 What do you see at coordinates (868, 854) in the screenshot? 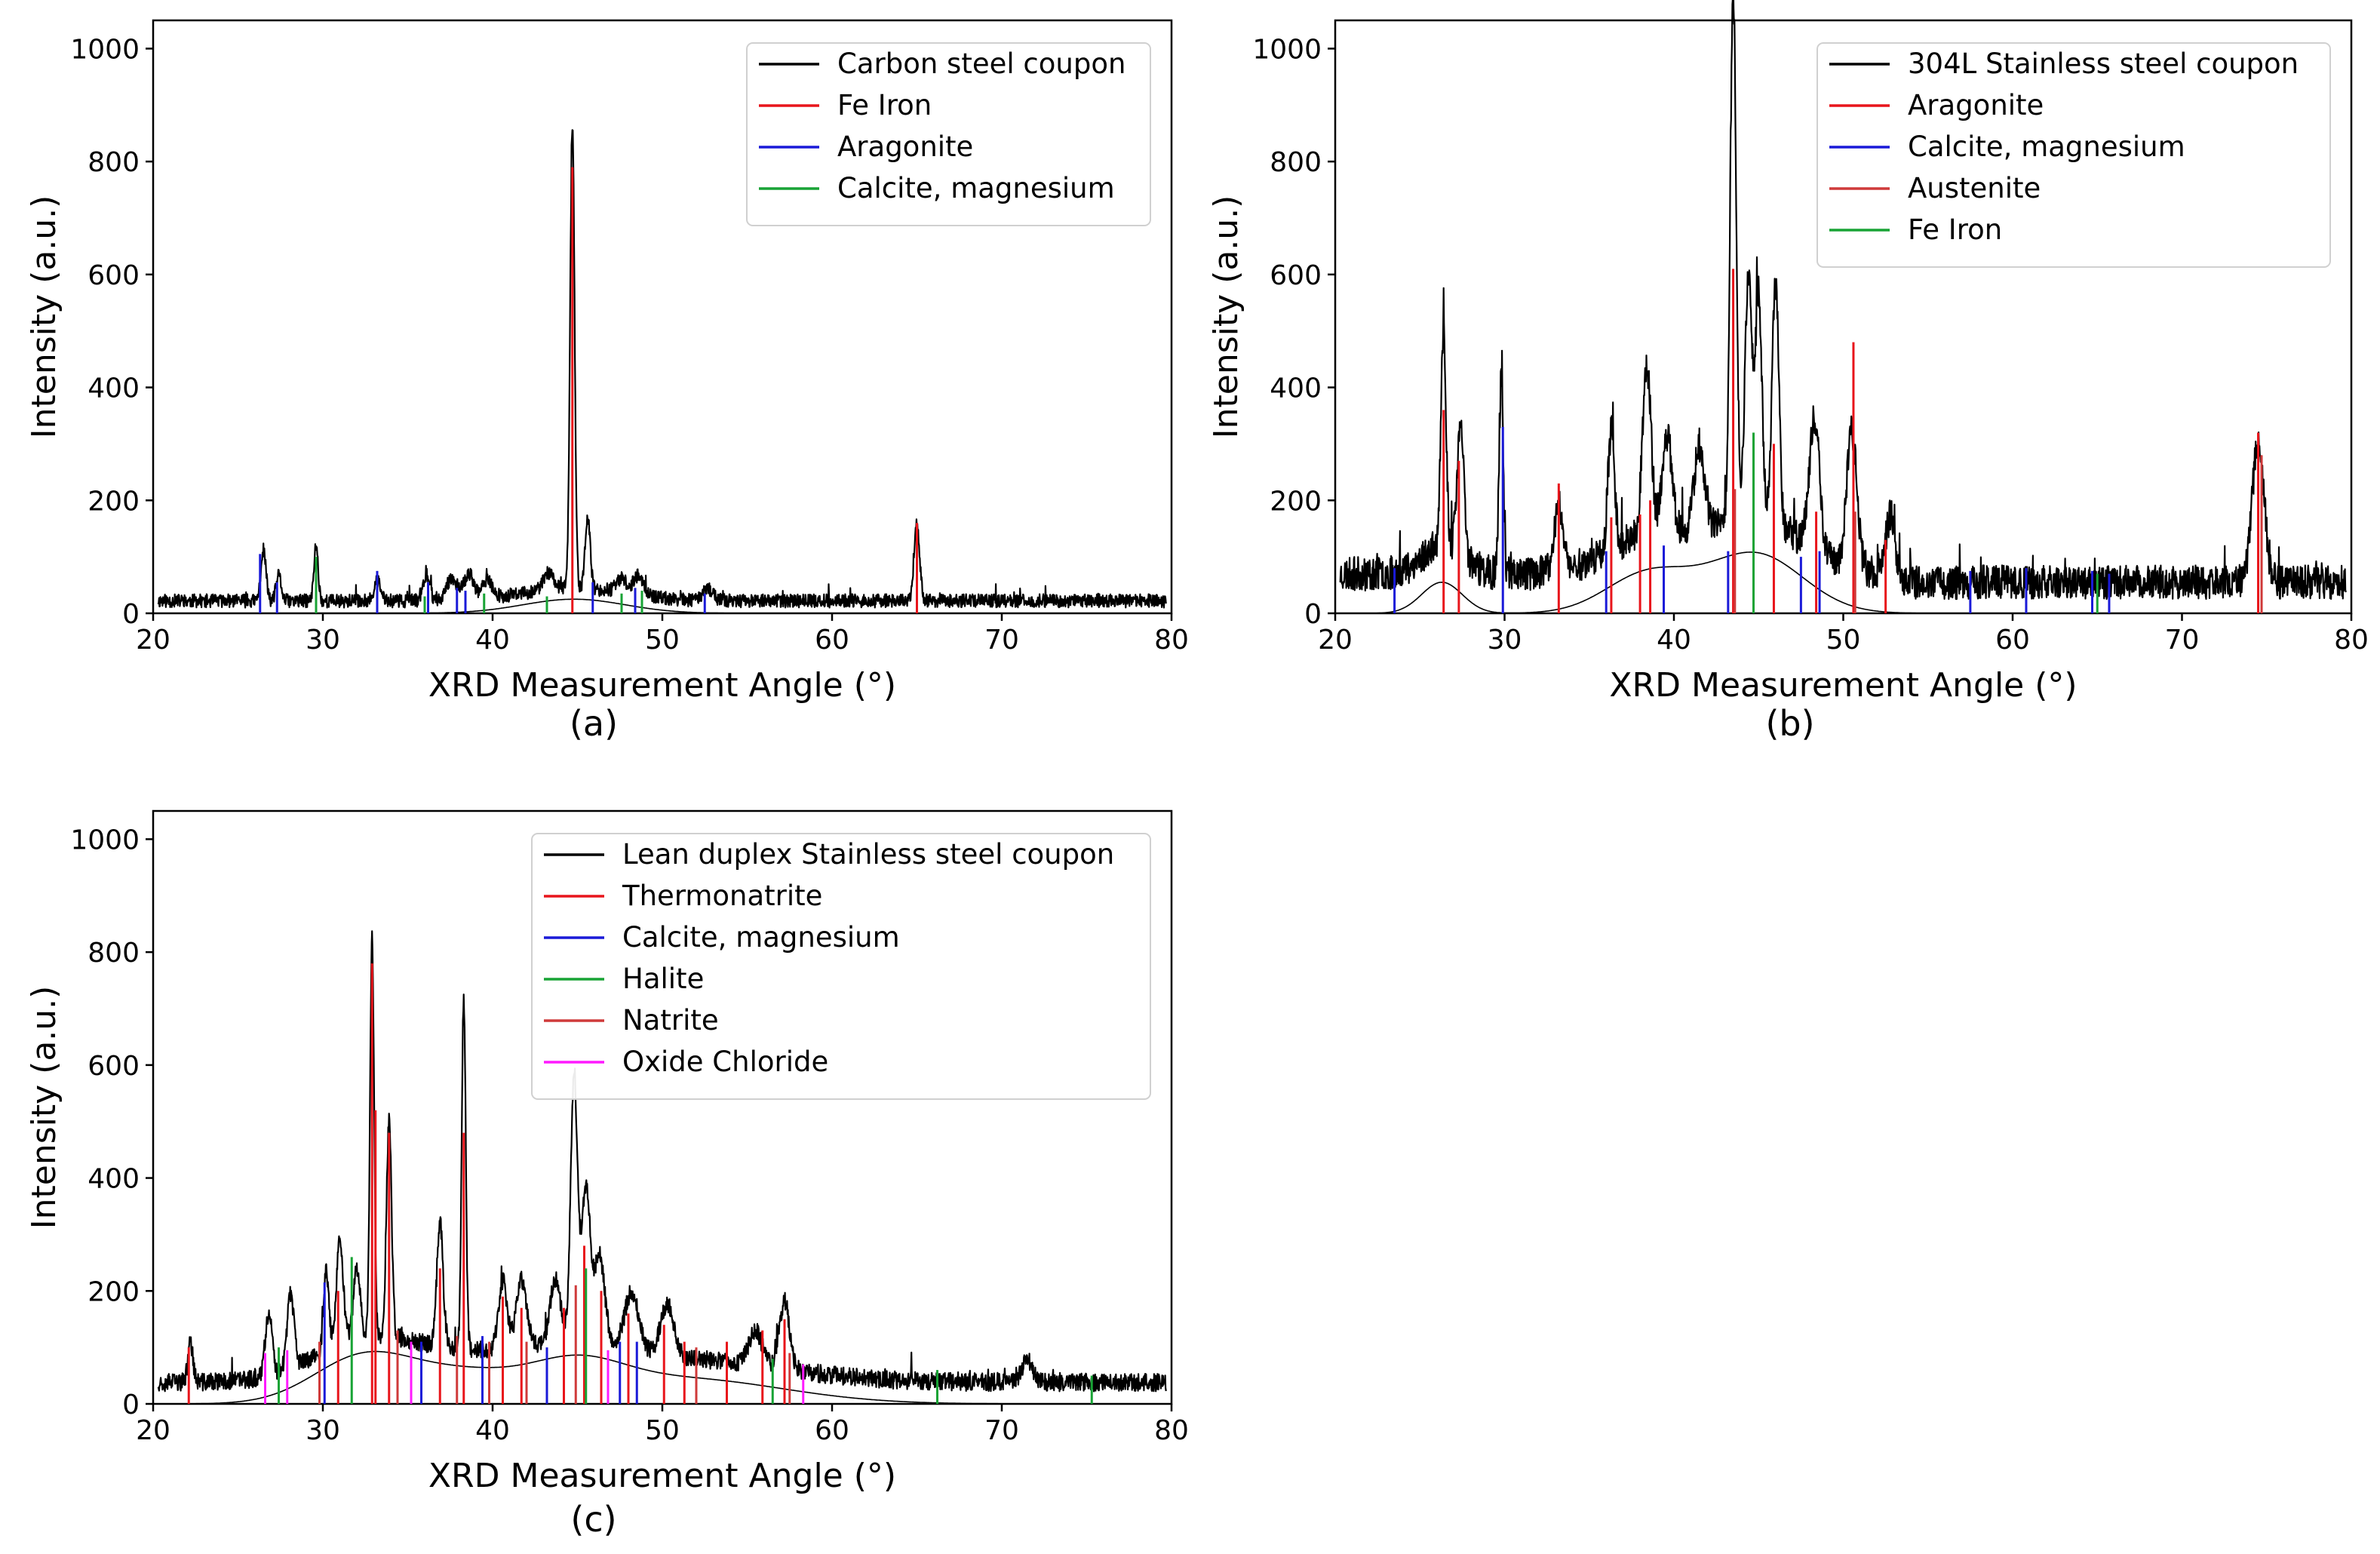
I see `legend-label: Lean duplex Stainless steel coupon` at bounding box center [868, 854].